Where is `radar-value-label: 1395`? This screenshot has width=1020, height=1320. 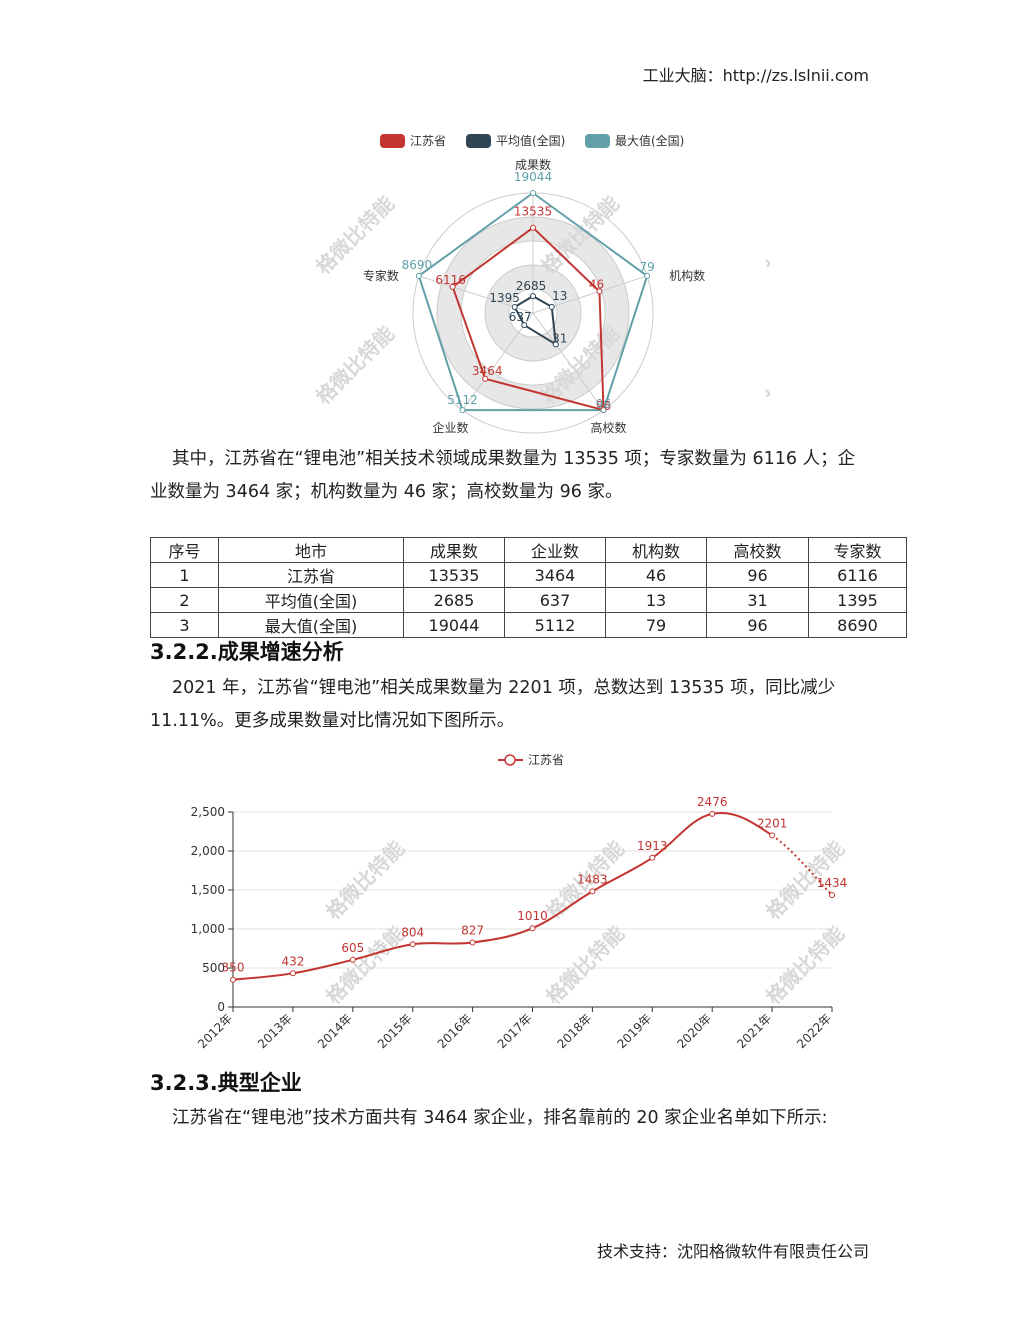
radar-value-label: 1395 is located at coordinates (504, 298).